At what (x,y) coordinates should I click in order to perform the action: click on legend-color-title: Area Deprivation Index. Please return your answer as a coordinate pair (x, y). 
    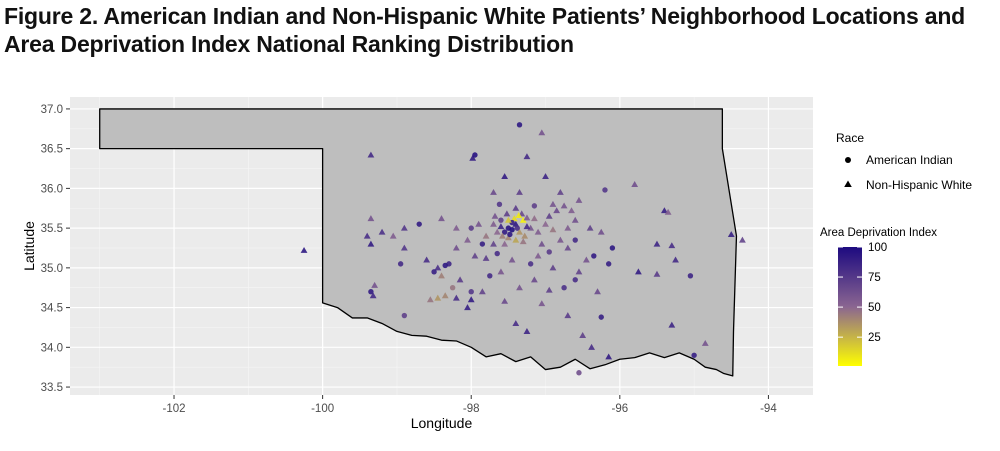
    Looking at the image, I should click on (878, 233).